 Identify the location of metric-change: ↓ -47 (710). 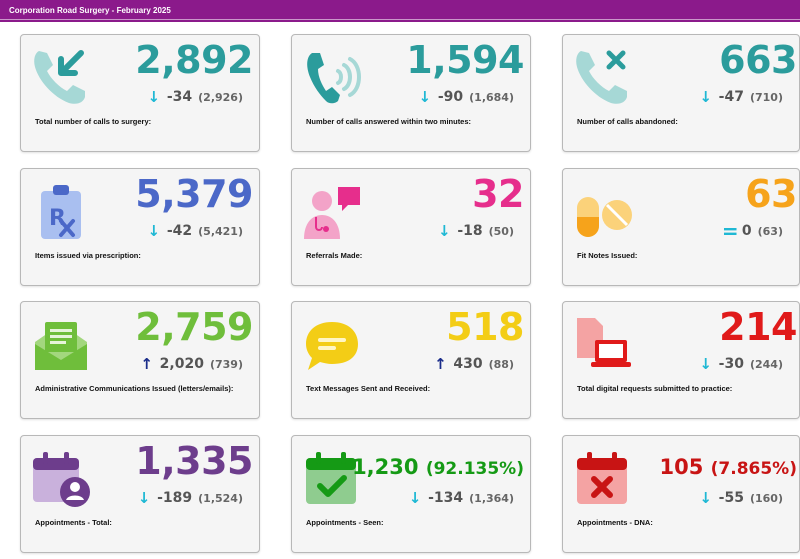
(741, 97).